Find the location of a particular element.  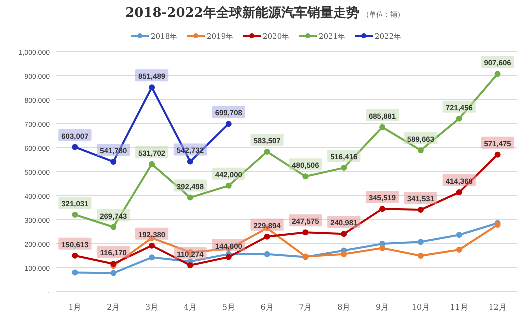

chart-title: 2018-2022年全球新能源汽车销量走势 is located at coordinates (243, 13).